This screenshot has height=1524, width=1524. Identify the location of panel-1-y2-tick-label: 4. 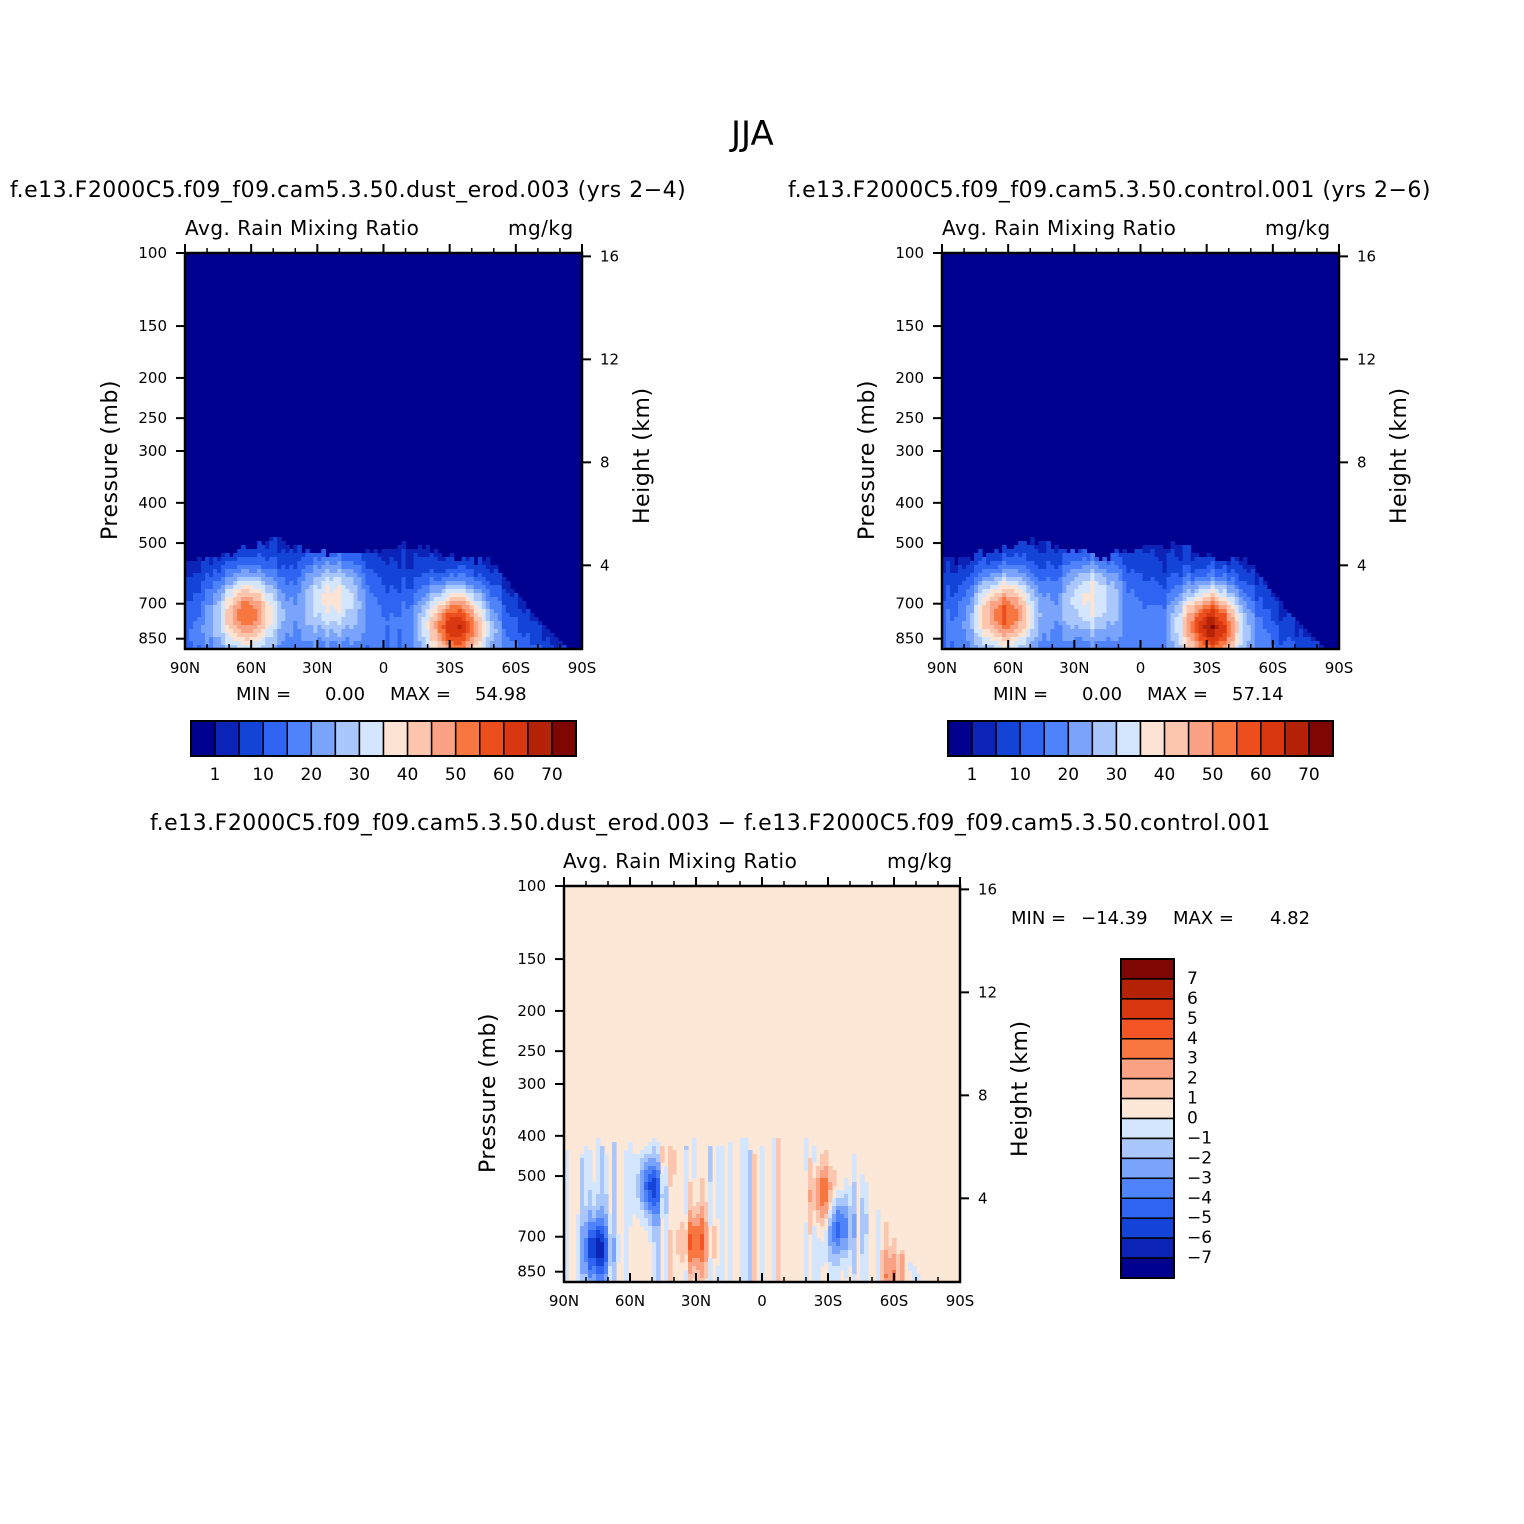
(605, 565).